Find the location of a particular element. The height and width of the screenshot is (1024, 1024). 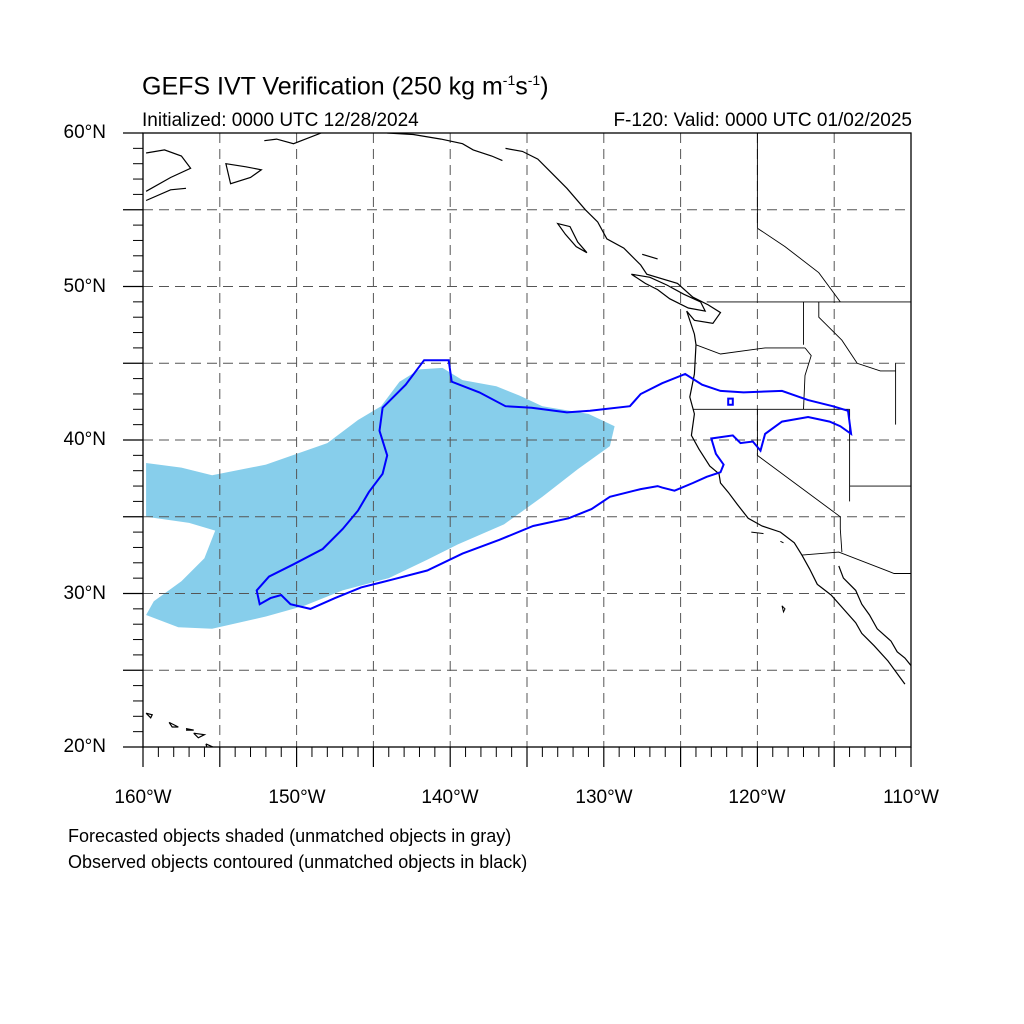

lat-label-40: 40°N is located at coordinates (84, 439).